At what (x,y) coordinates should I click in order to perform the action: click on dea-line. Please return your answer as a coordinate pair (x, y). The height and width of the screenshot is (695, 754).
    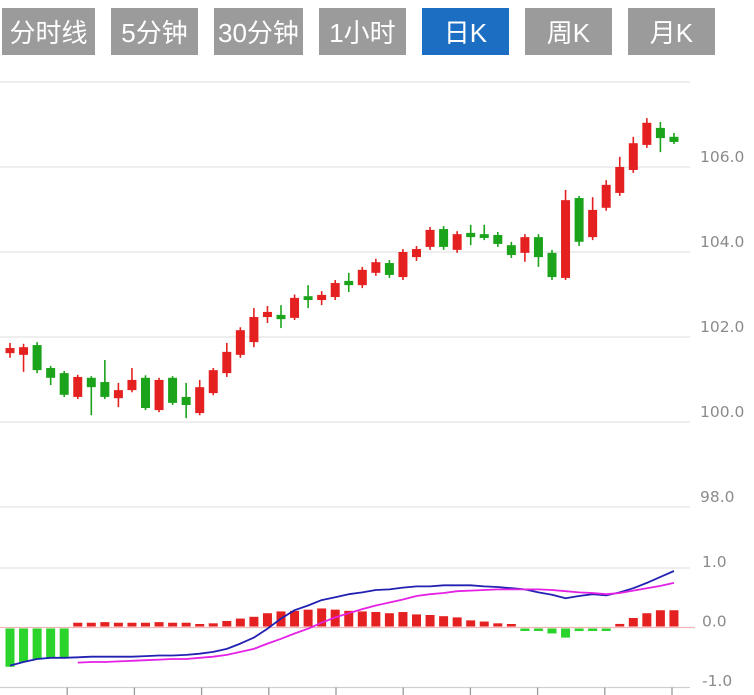
    Looking at the image, I should click on (376, 623).